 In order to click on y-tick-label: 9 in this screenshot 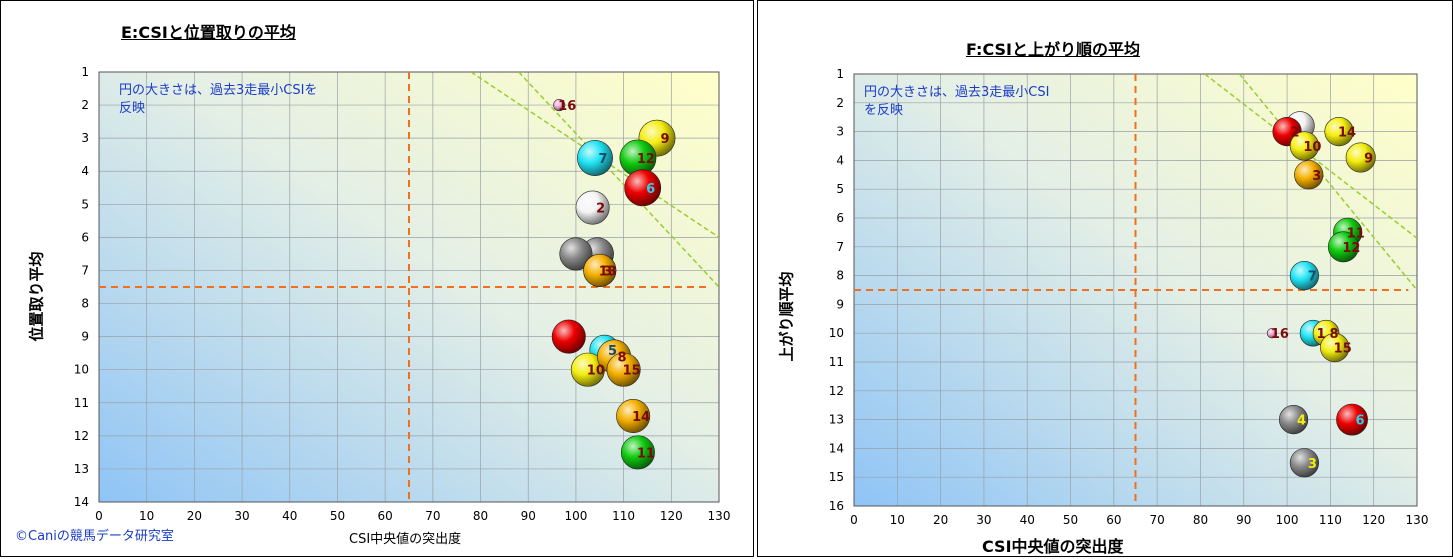, I will do `click(85, 337)`.